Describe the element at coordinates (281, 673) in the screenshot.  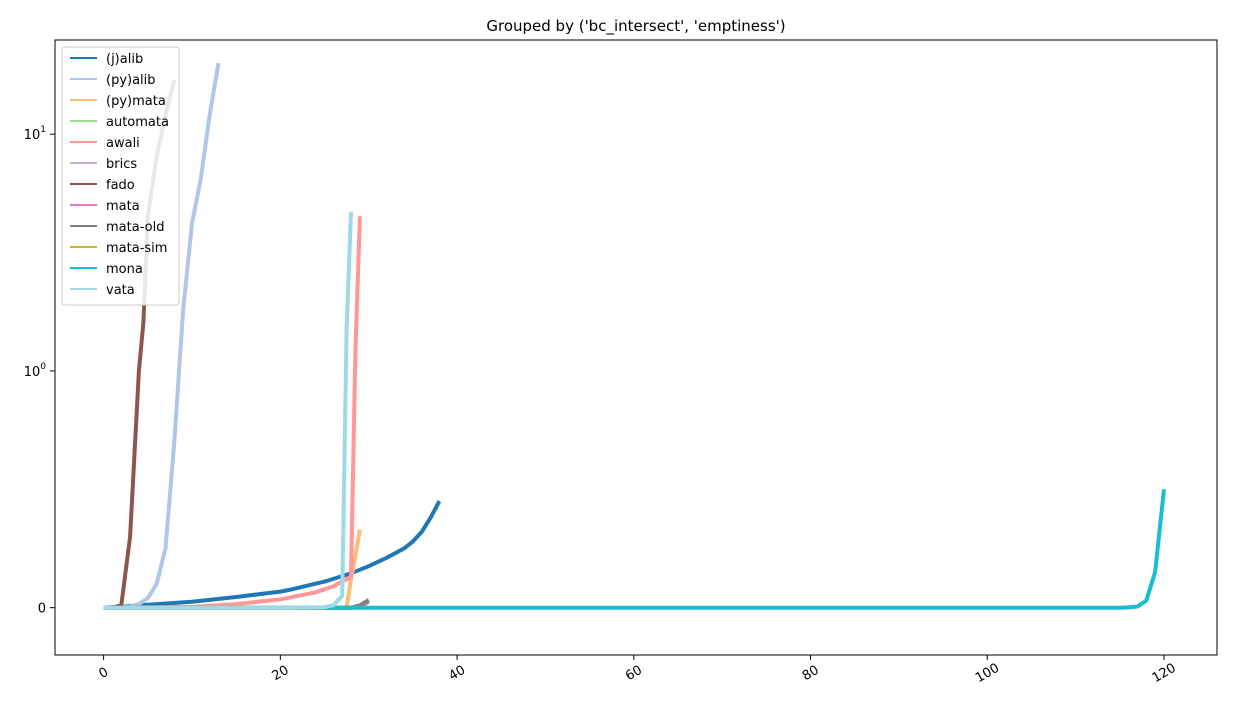
I see `x-tick-label: 20` at that location.